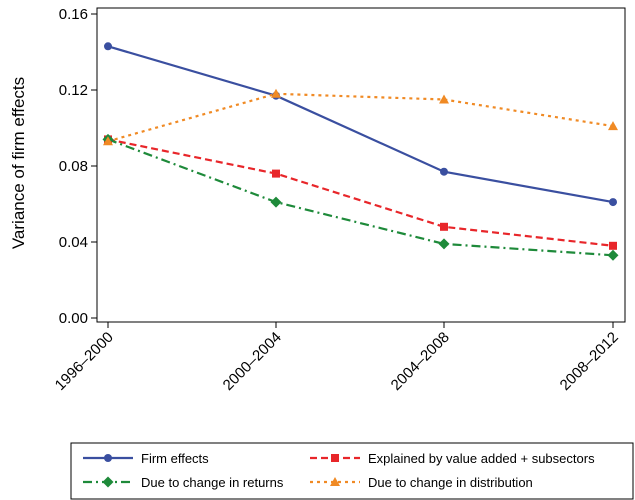 This screenshot has width=635, height=500. Describe the element at coordinates (481, 458) in the screenshot. I see `legend-label: Explained by value added + subsectors` at that location.